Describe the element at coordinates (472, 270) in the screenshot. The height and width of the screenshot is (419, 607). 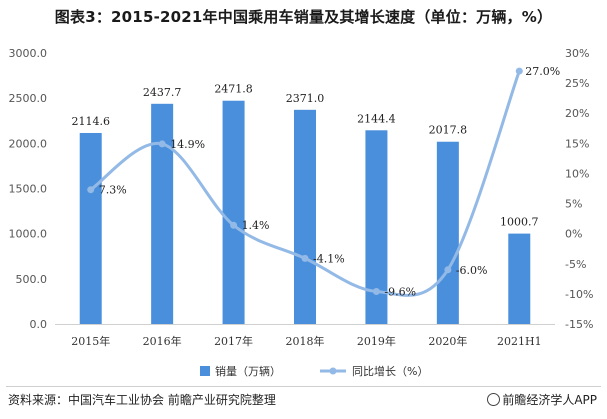
I see `growth-value-label-5: -6.0%` at that location.